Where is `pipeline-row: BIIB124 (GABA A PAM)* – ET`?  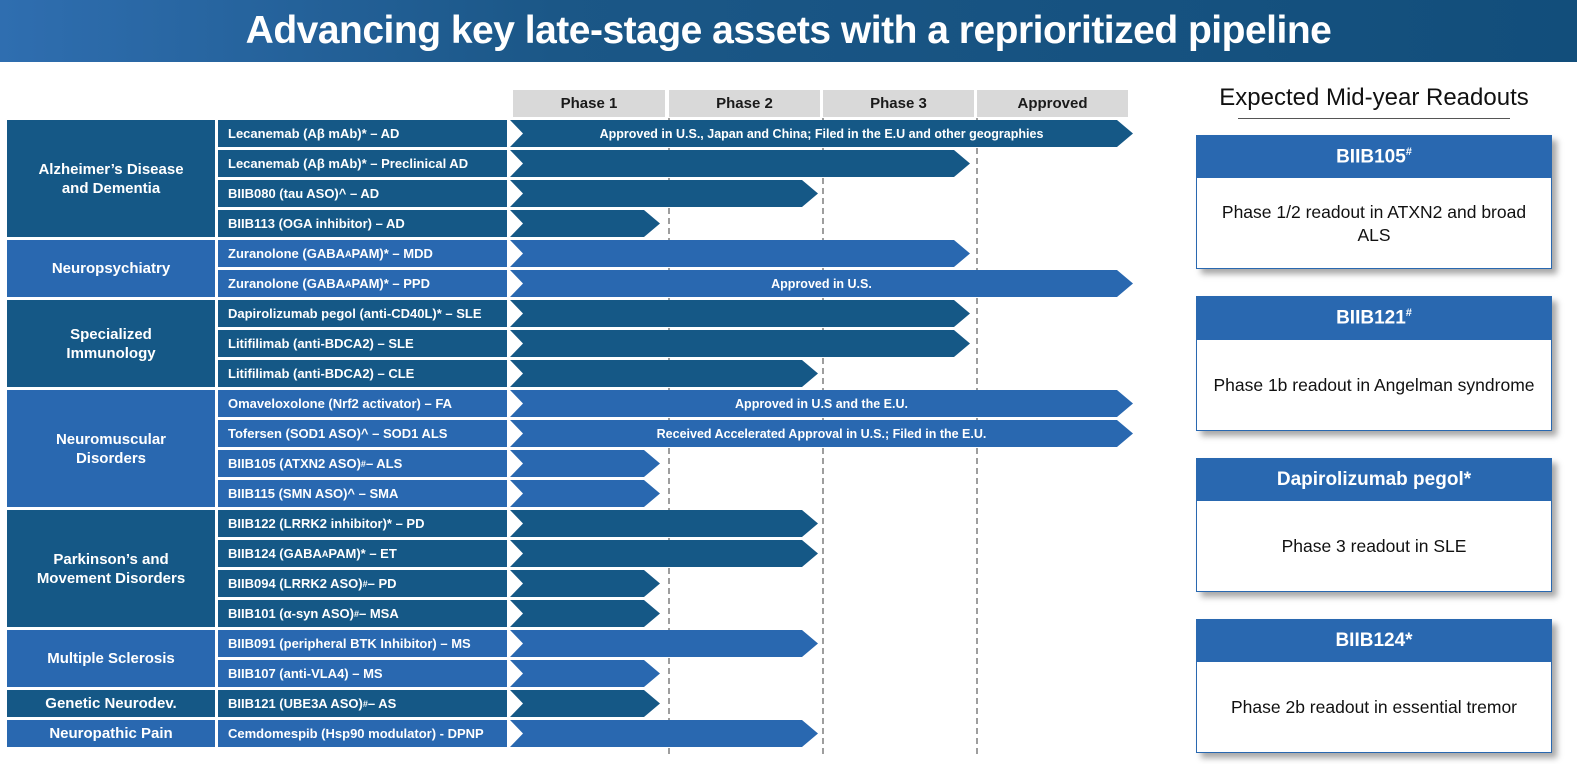 pipeline-row: BIIB124 (GABA A PAM)* – ET is located at coordinates (682, 553).